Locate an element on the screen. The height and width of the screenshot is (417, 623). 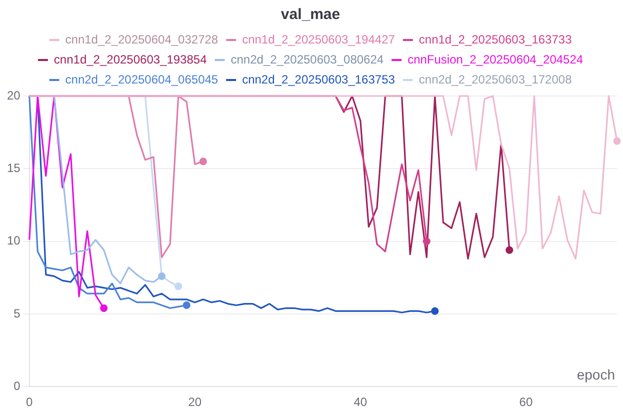
x-tick-label: 0 is located at coordinates (30, 402).